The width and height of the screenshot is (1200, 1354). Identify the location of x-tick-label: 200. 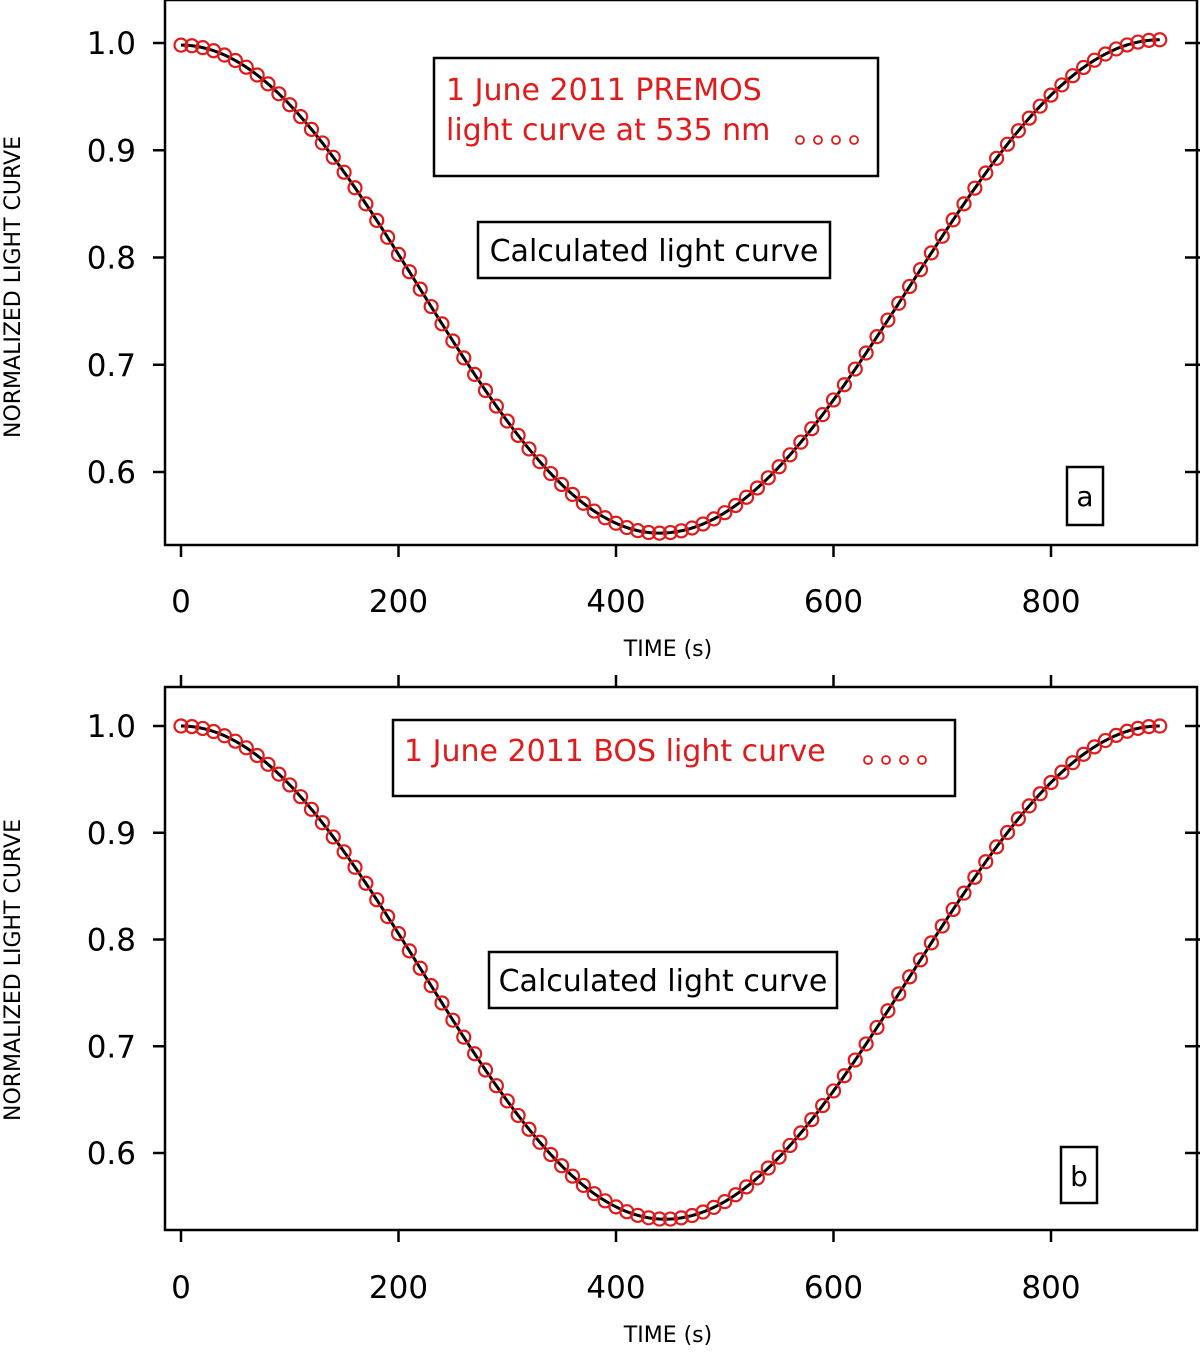
(398, 1288).